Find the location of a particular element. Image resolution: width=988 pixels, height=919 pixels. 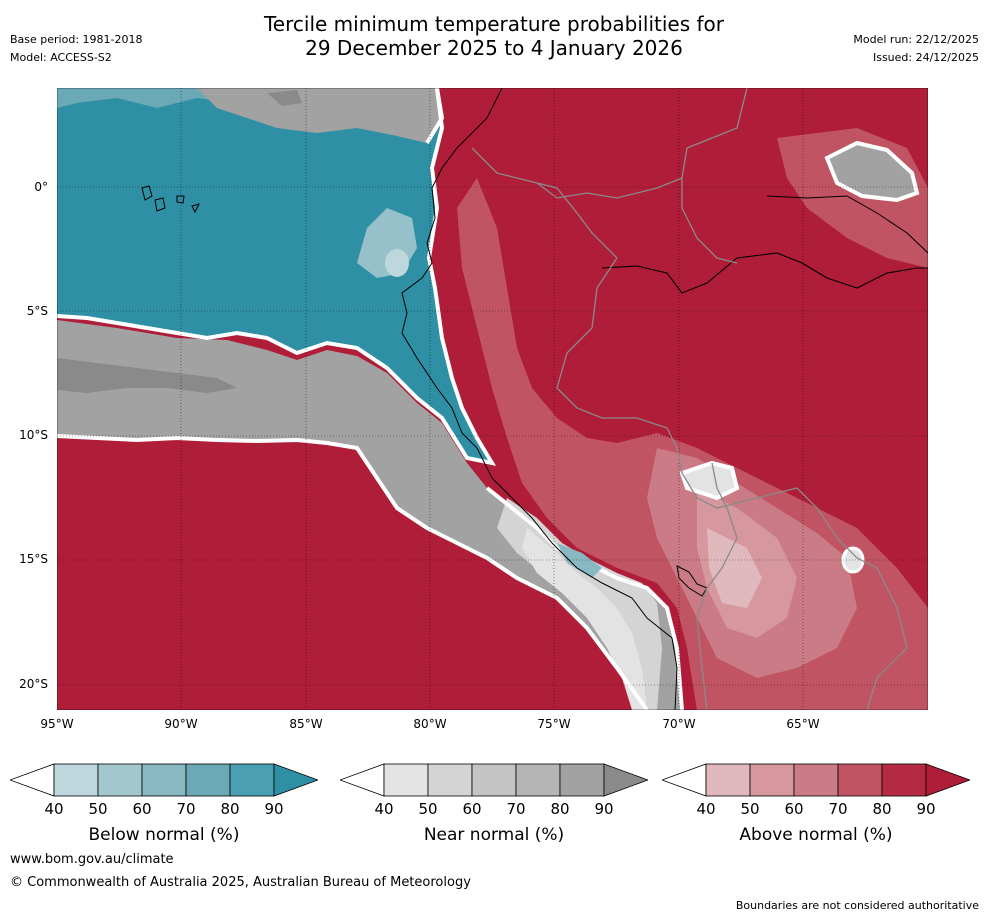

below-swatch-over is located at coordinates (295, 780).